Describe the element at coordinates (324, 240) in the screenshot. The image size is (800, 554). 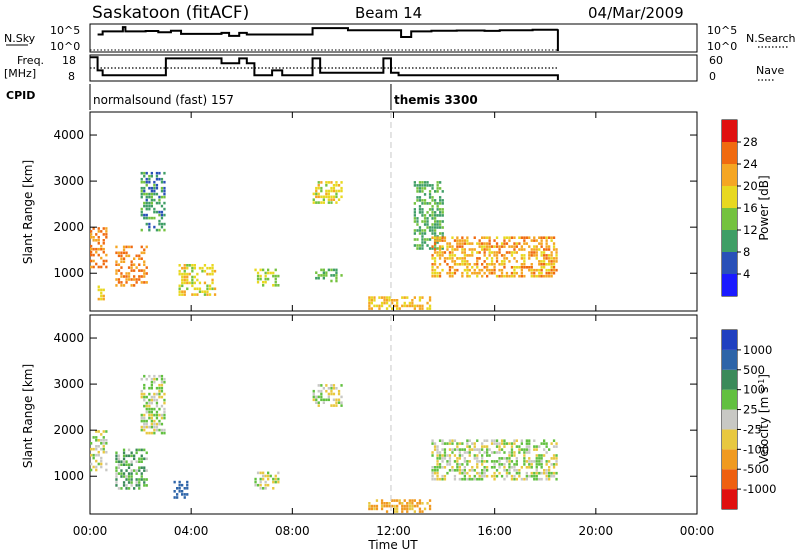
I see `power-heatmap` at that location.